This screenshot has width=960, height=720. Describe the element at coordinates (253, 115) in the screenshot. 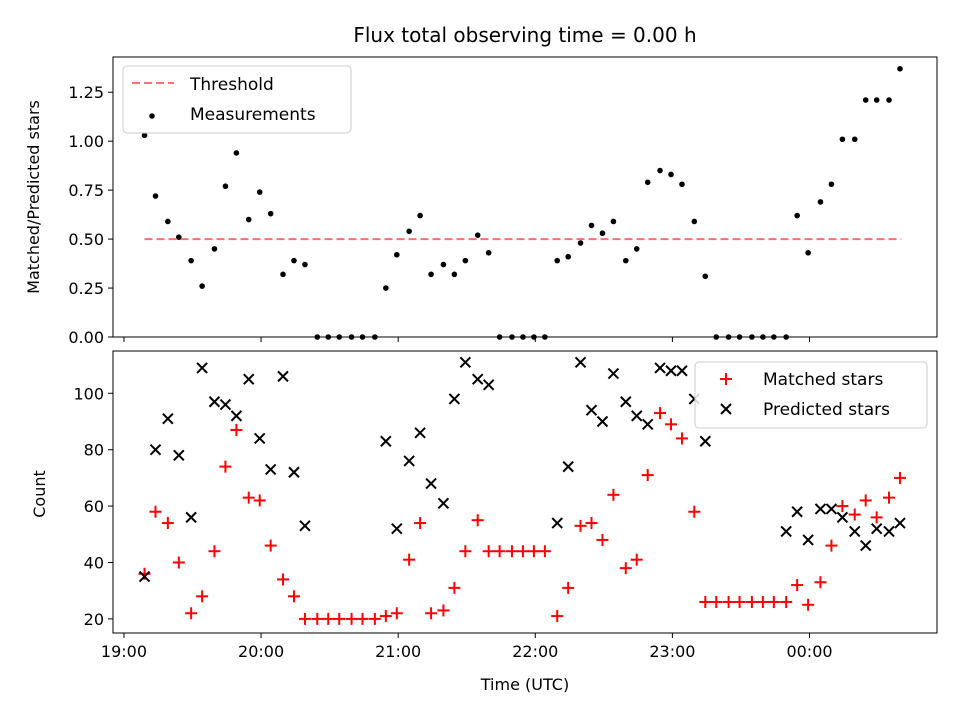

I see `legend-measurements-label: Measurements` at that location.